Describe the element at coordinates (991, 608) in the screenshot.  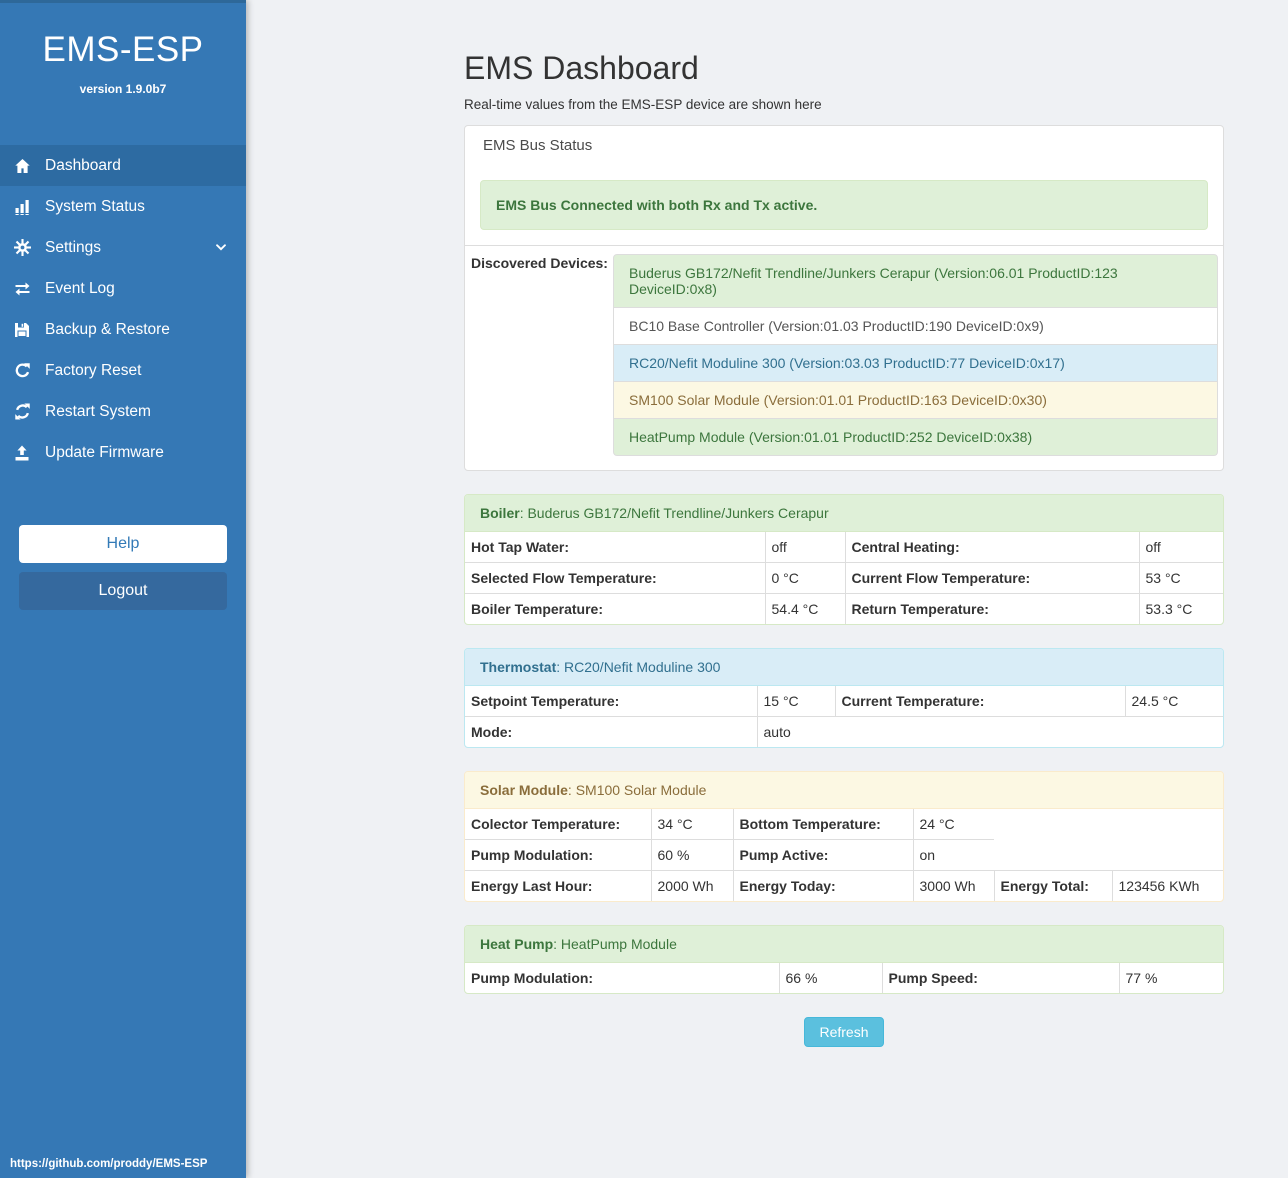
I see `field-label: Return Temperature:` at that location.